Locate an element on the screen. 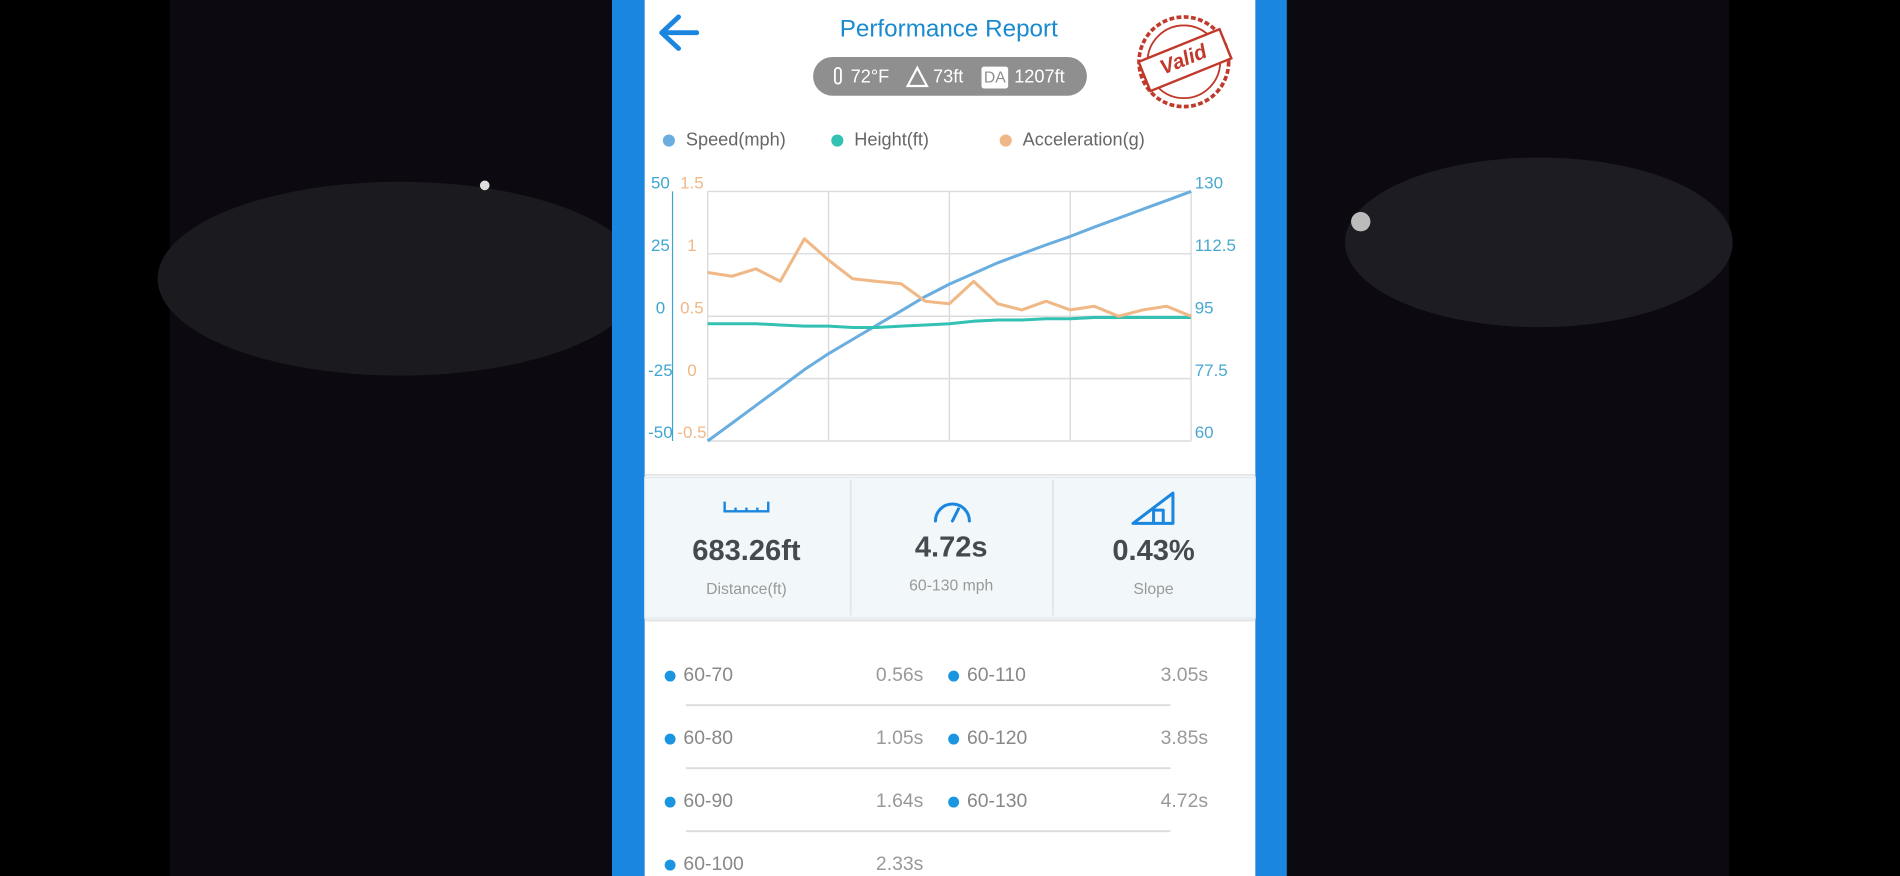 The width and height of the screenshot is (1900, 876). page-title: Performance Report is located at coordinates (949, 29).